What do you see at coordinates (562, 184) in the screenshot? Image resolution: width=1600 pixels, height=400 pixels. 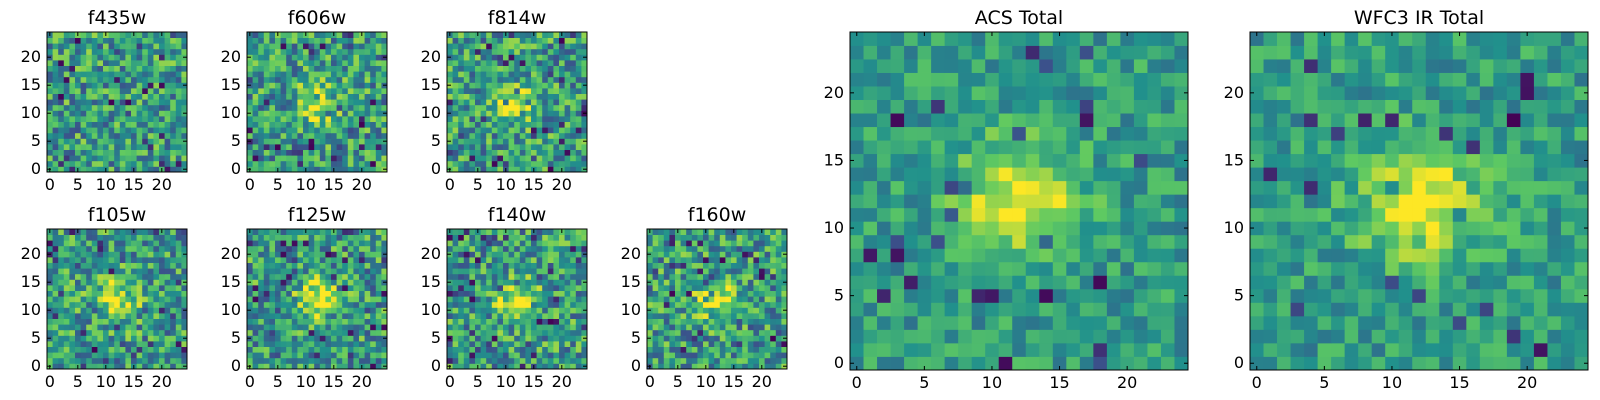 I see `x-tick-label: 20` at bounding box center [562, 184].